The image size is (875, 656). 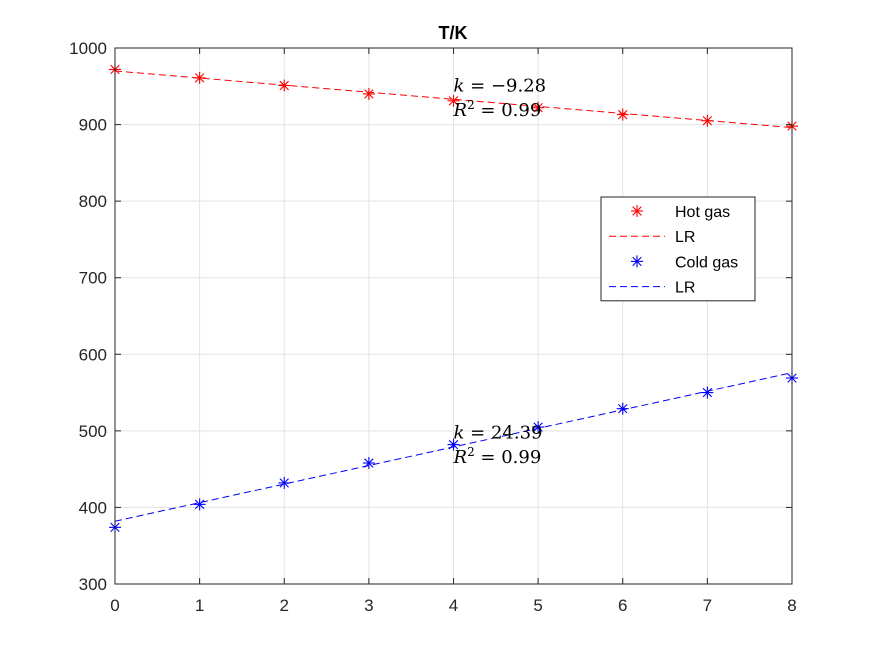 I want to click on y-tick-label: 700, so click(x=93, y=278).